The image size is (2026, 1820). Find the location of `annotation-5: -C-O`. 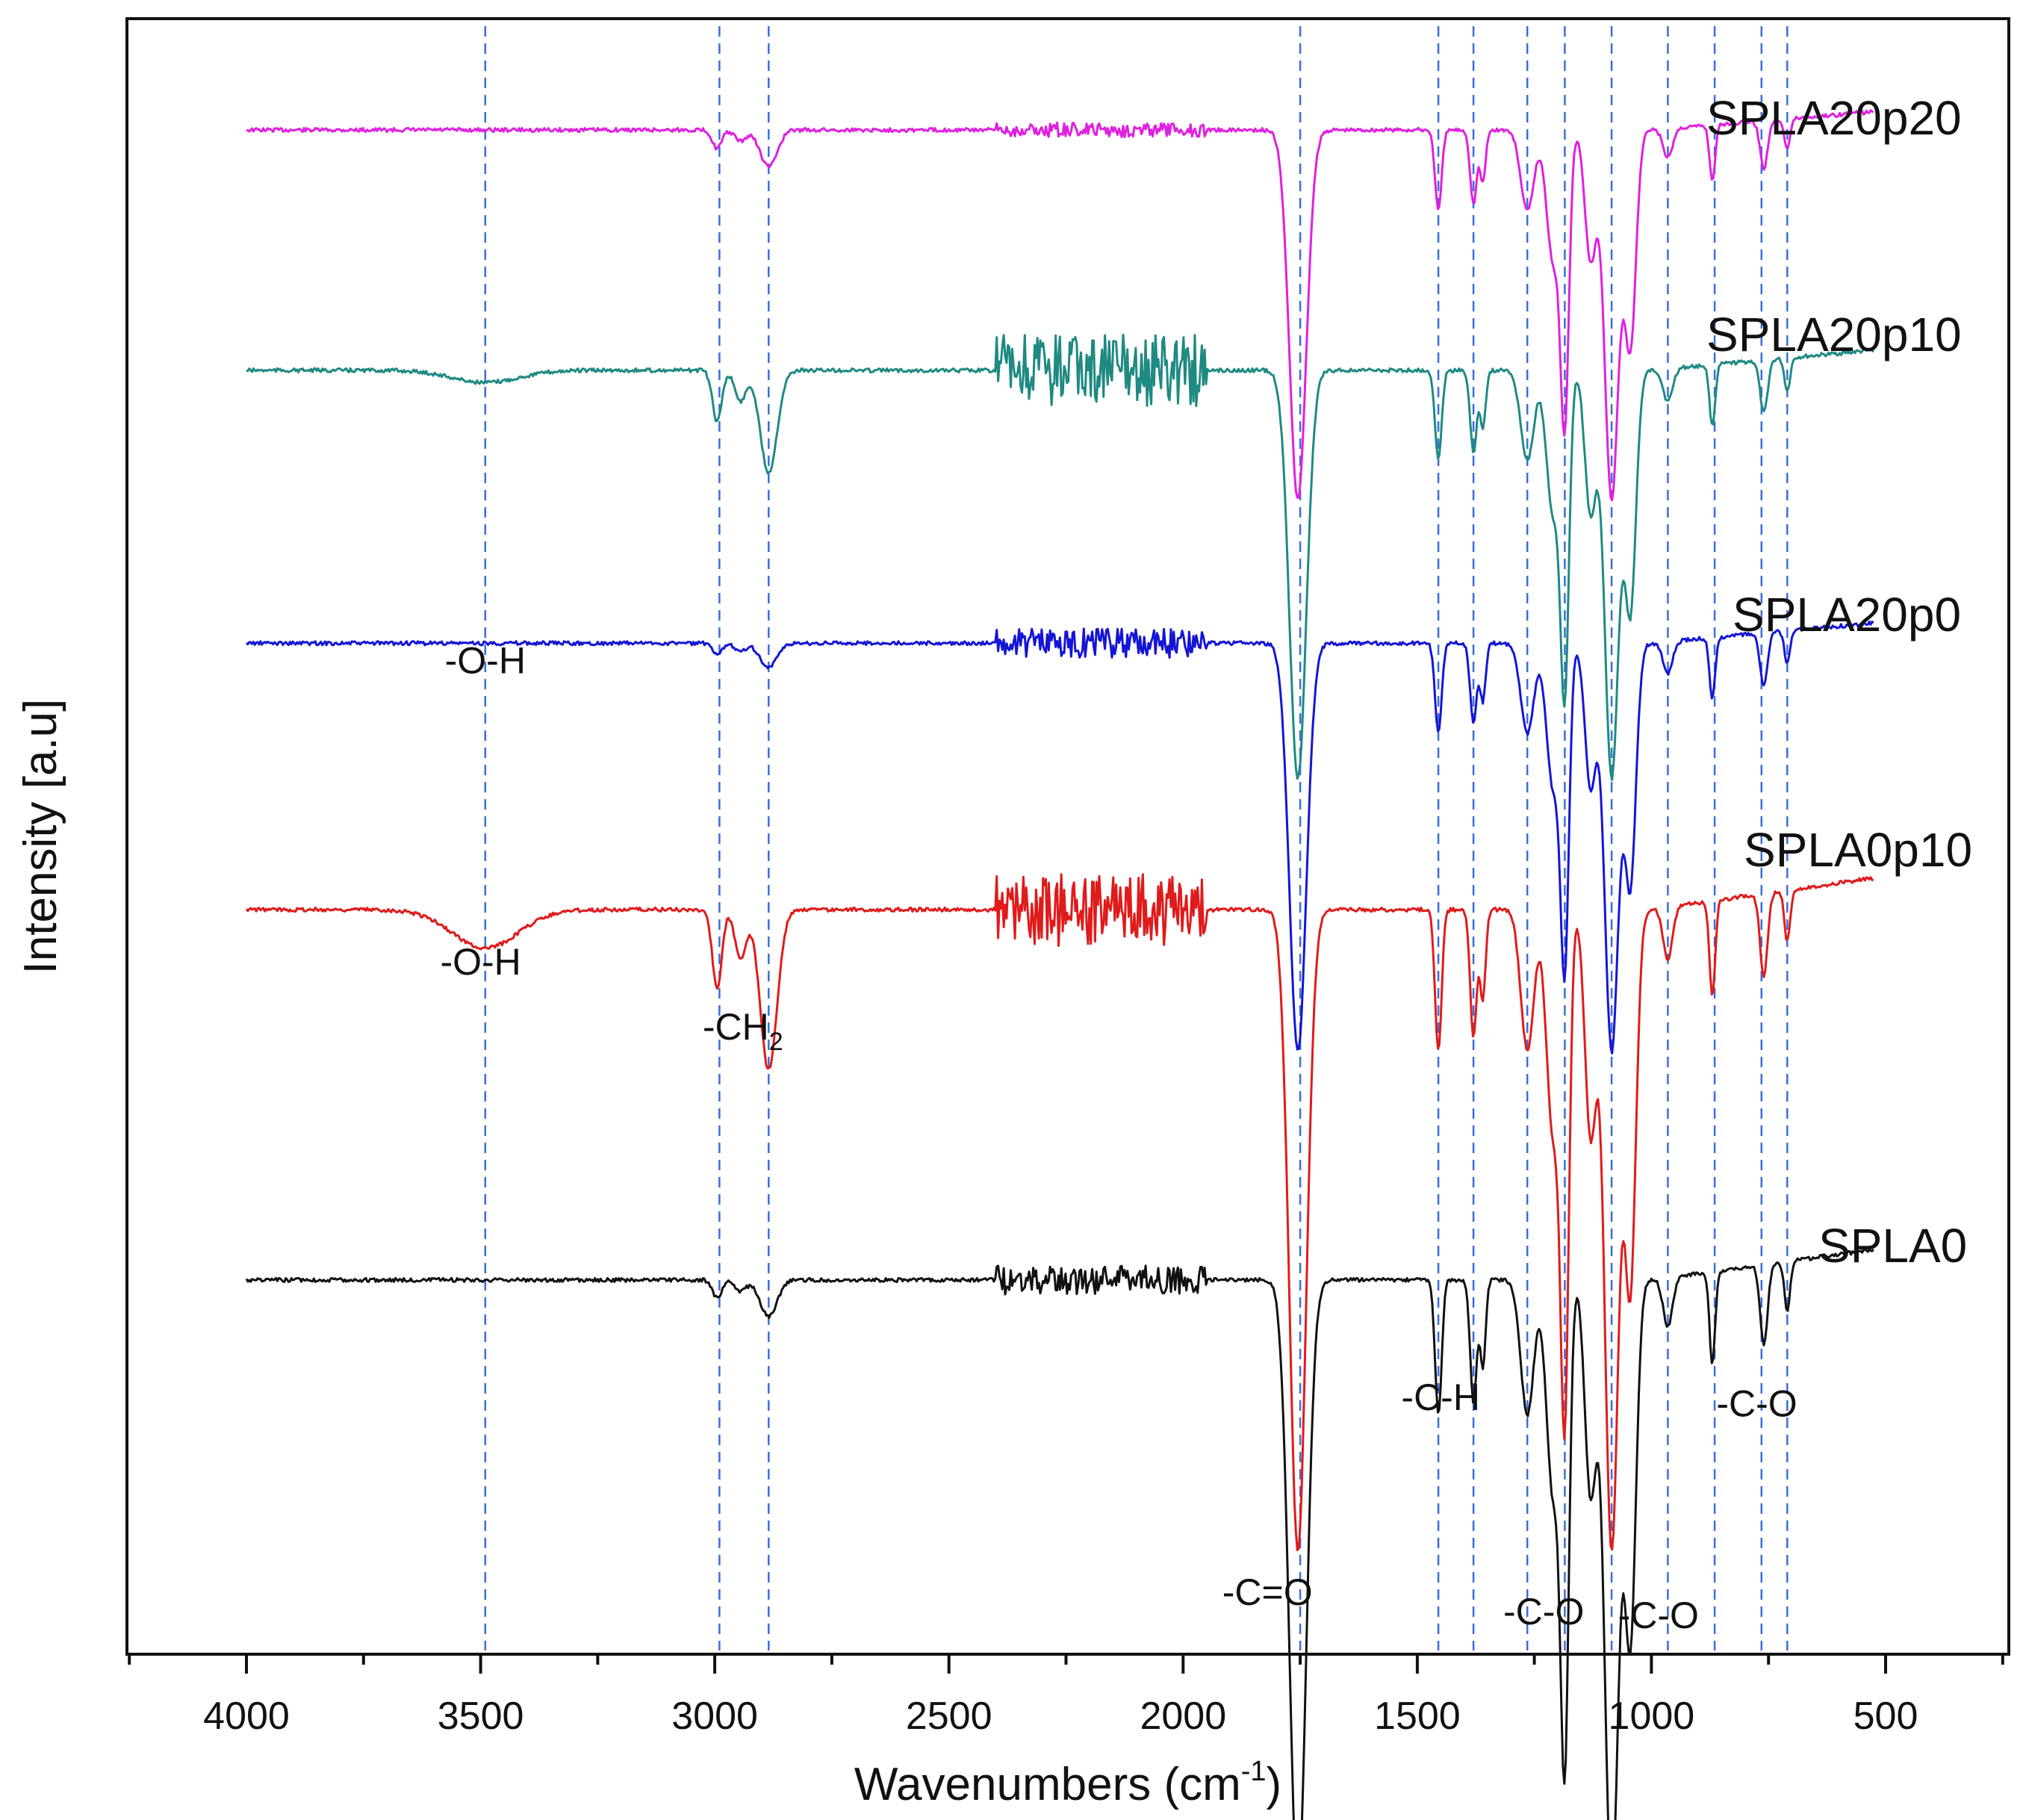

annotation-5: -C-O is located at coordinates (1544, 1612).